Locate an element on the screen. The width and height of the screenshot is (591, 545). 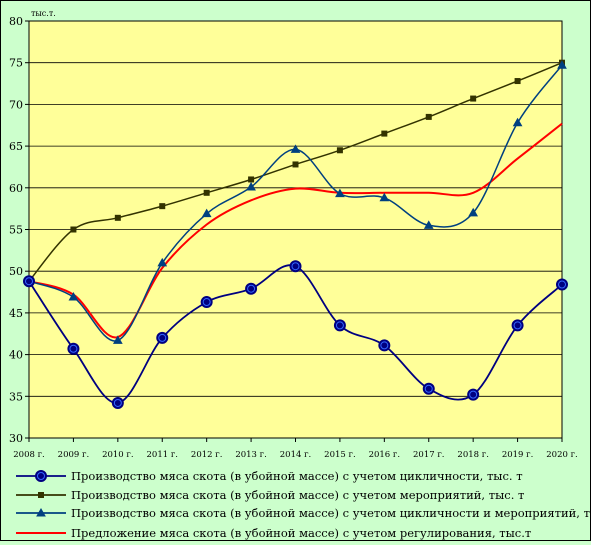
series-0-point-0-ring is located at coordinates (29, 281).